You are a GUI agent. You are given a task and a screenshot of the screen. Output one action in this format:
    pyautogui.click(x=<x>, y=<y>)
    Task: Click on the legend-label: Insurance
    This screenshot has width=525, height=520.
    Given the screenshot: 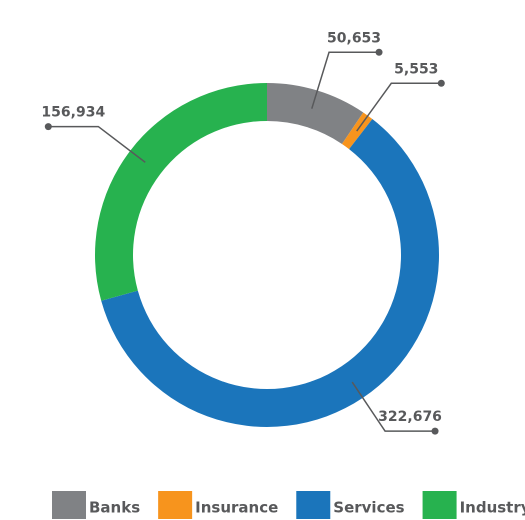 What is the action you would take?
    pyautogui.click(x=236, y=508)
    